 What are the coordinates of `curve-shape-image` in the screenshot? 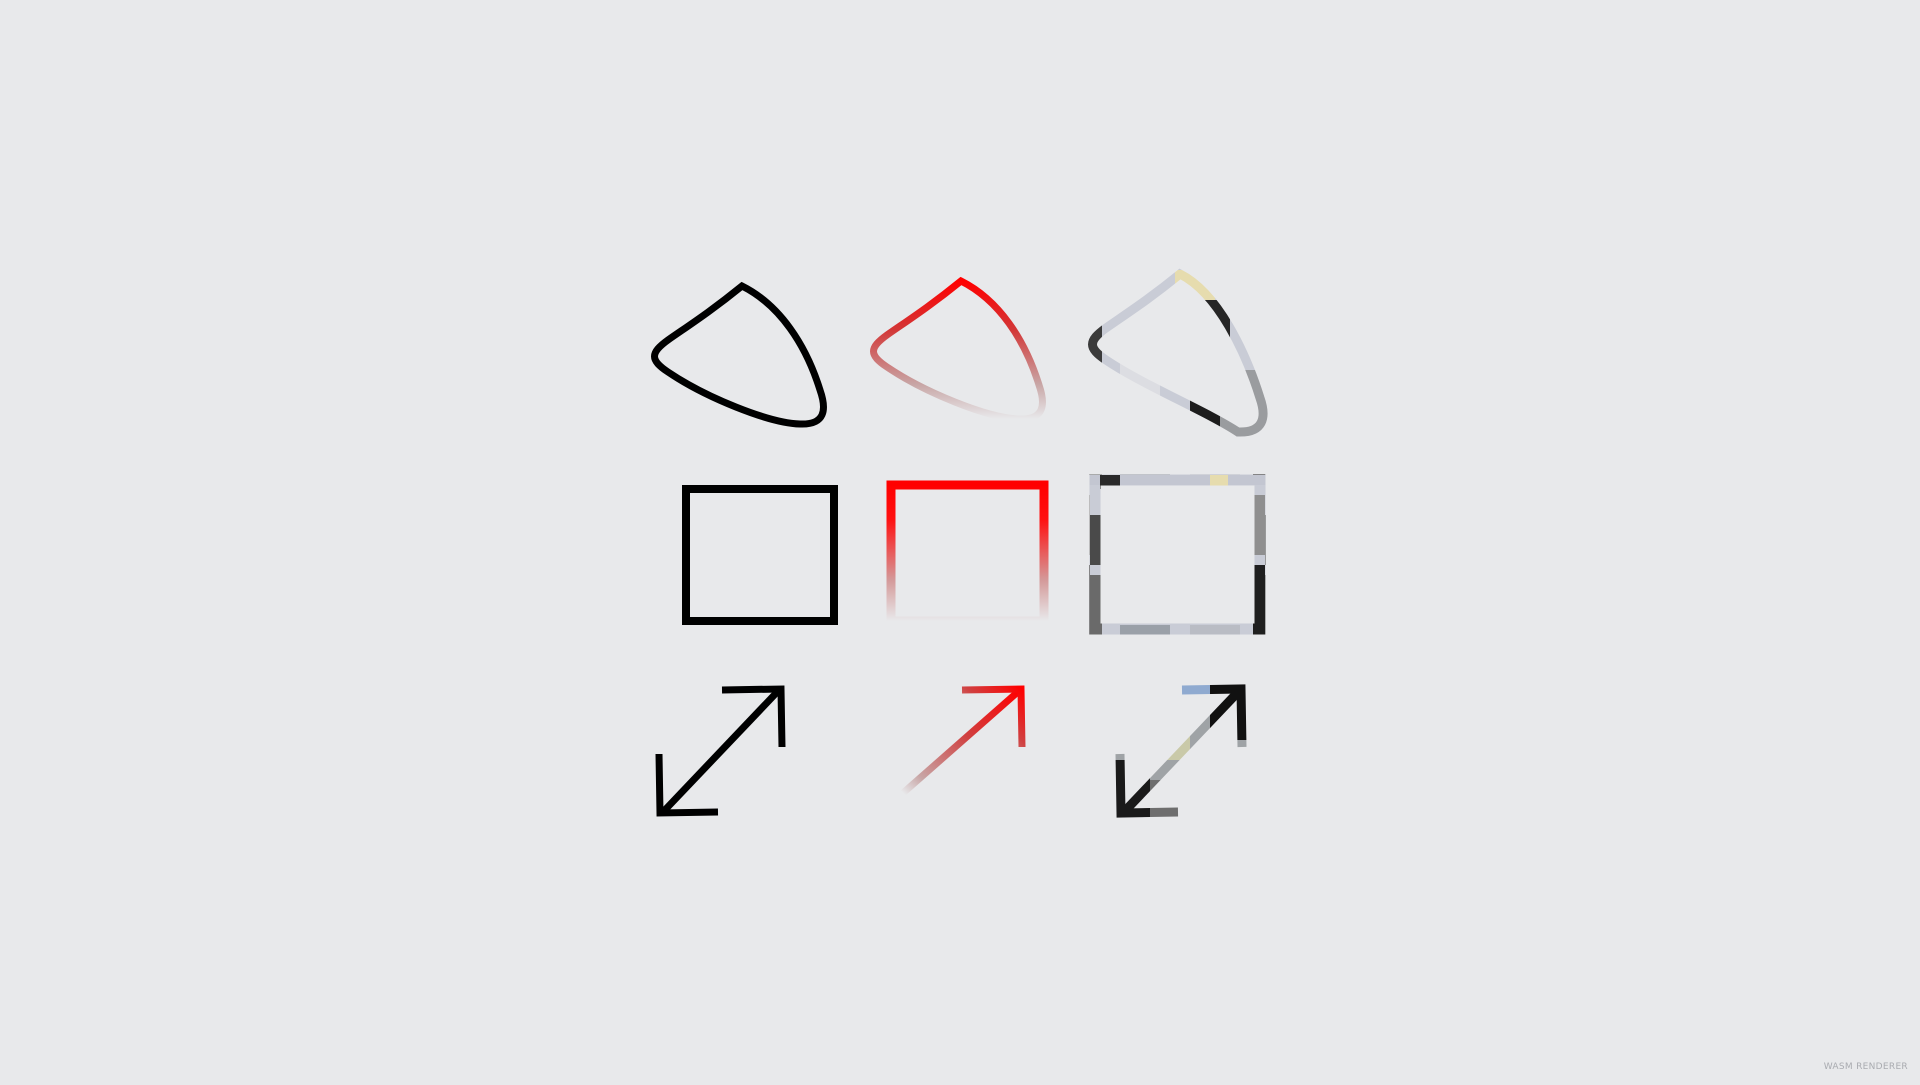 It's located at (1178, 352).